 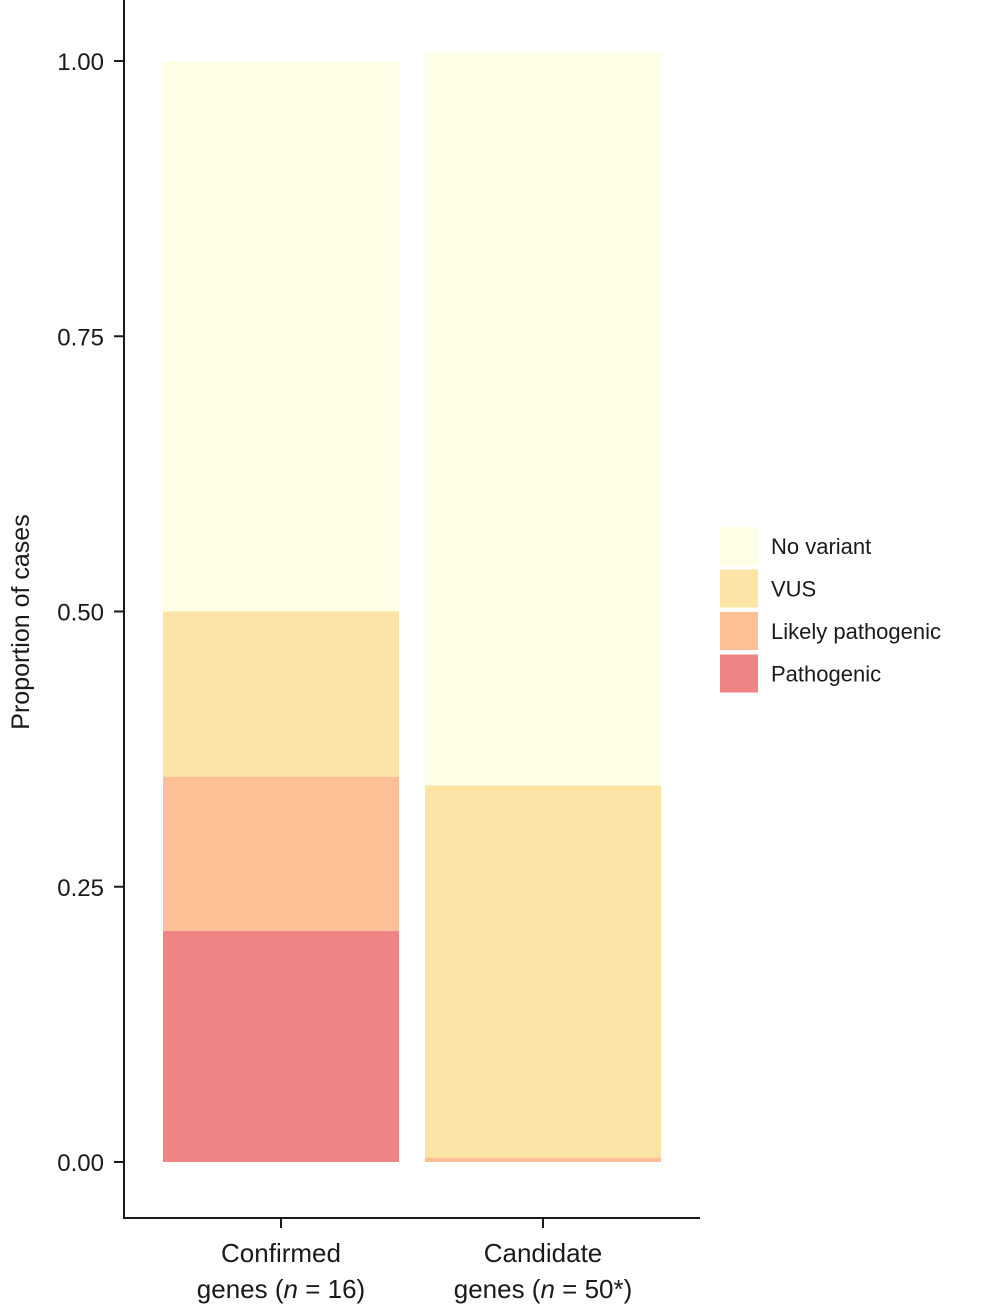 I want to click on x-category-label-line2: genes (n = 50*), so click(x=543, y=1289).